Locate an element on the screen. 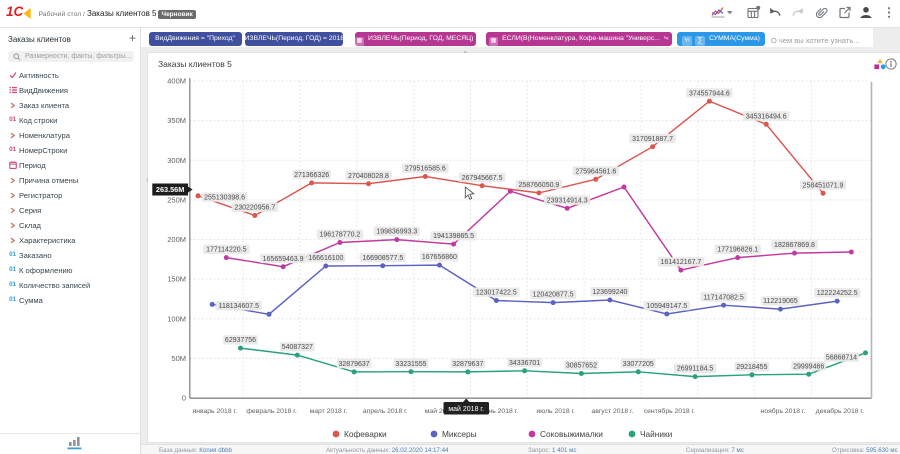  svg-text: Чайники is located at coordinates (656, 434).